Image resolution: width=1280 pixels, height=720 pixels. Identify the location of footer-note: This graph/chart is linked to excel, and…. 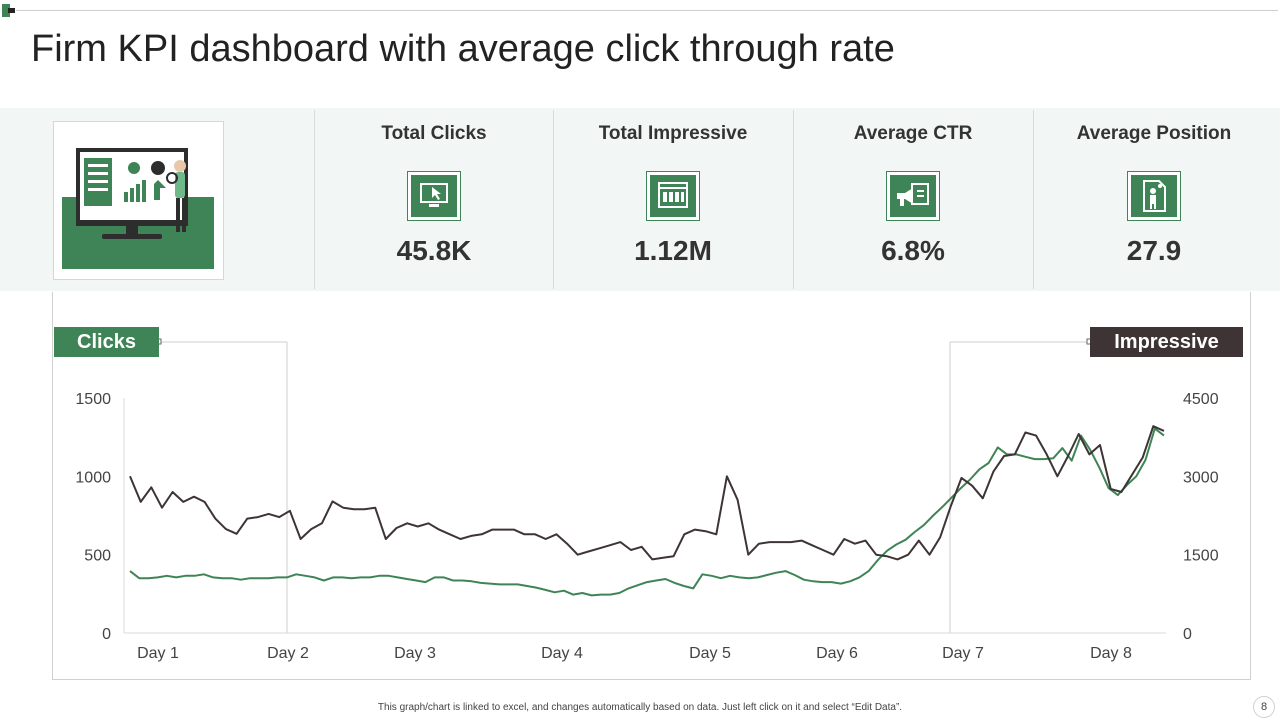
(640, 707).